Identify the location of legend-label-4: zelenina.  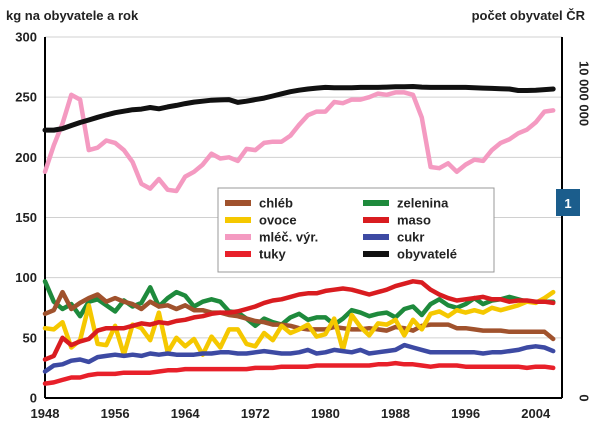
(423, 203).